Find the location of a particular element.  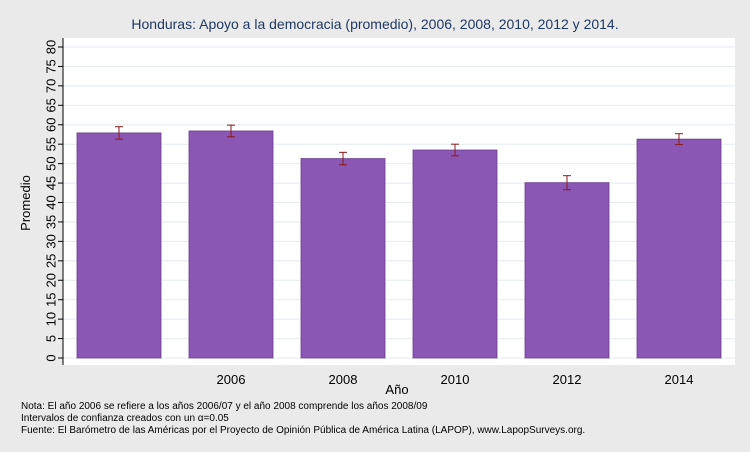

y-tick-label: 45 is located at coordinates (51, 183).